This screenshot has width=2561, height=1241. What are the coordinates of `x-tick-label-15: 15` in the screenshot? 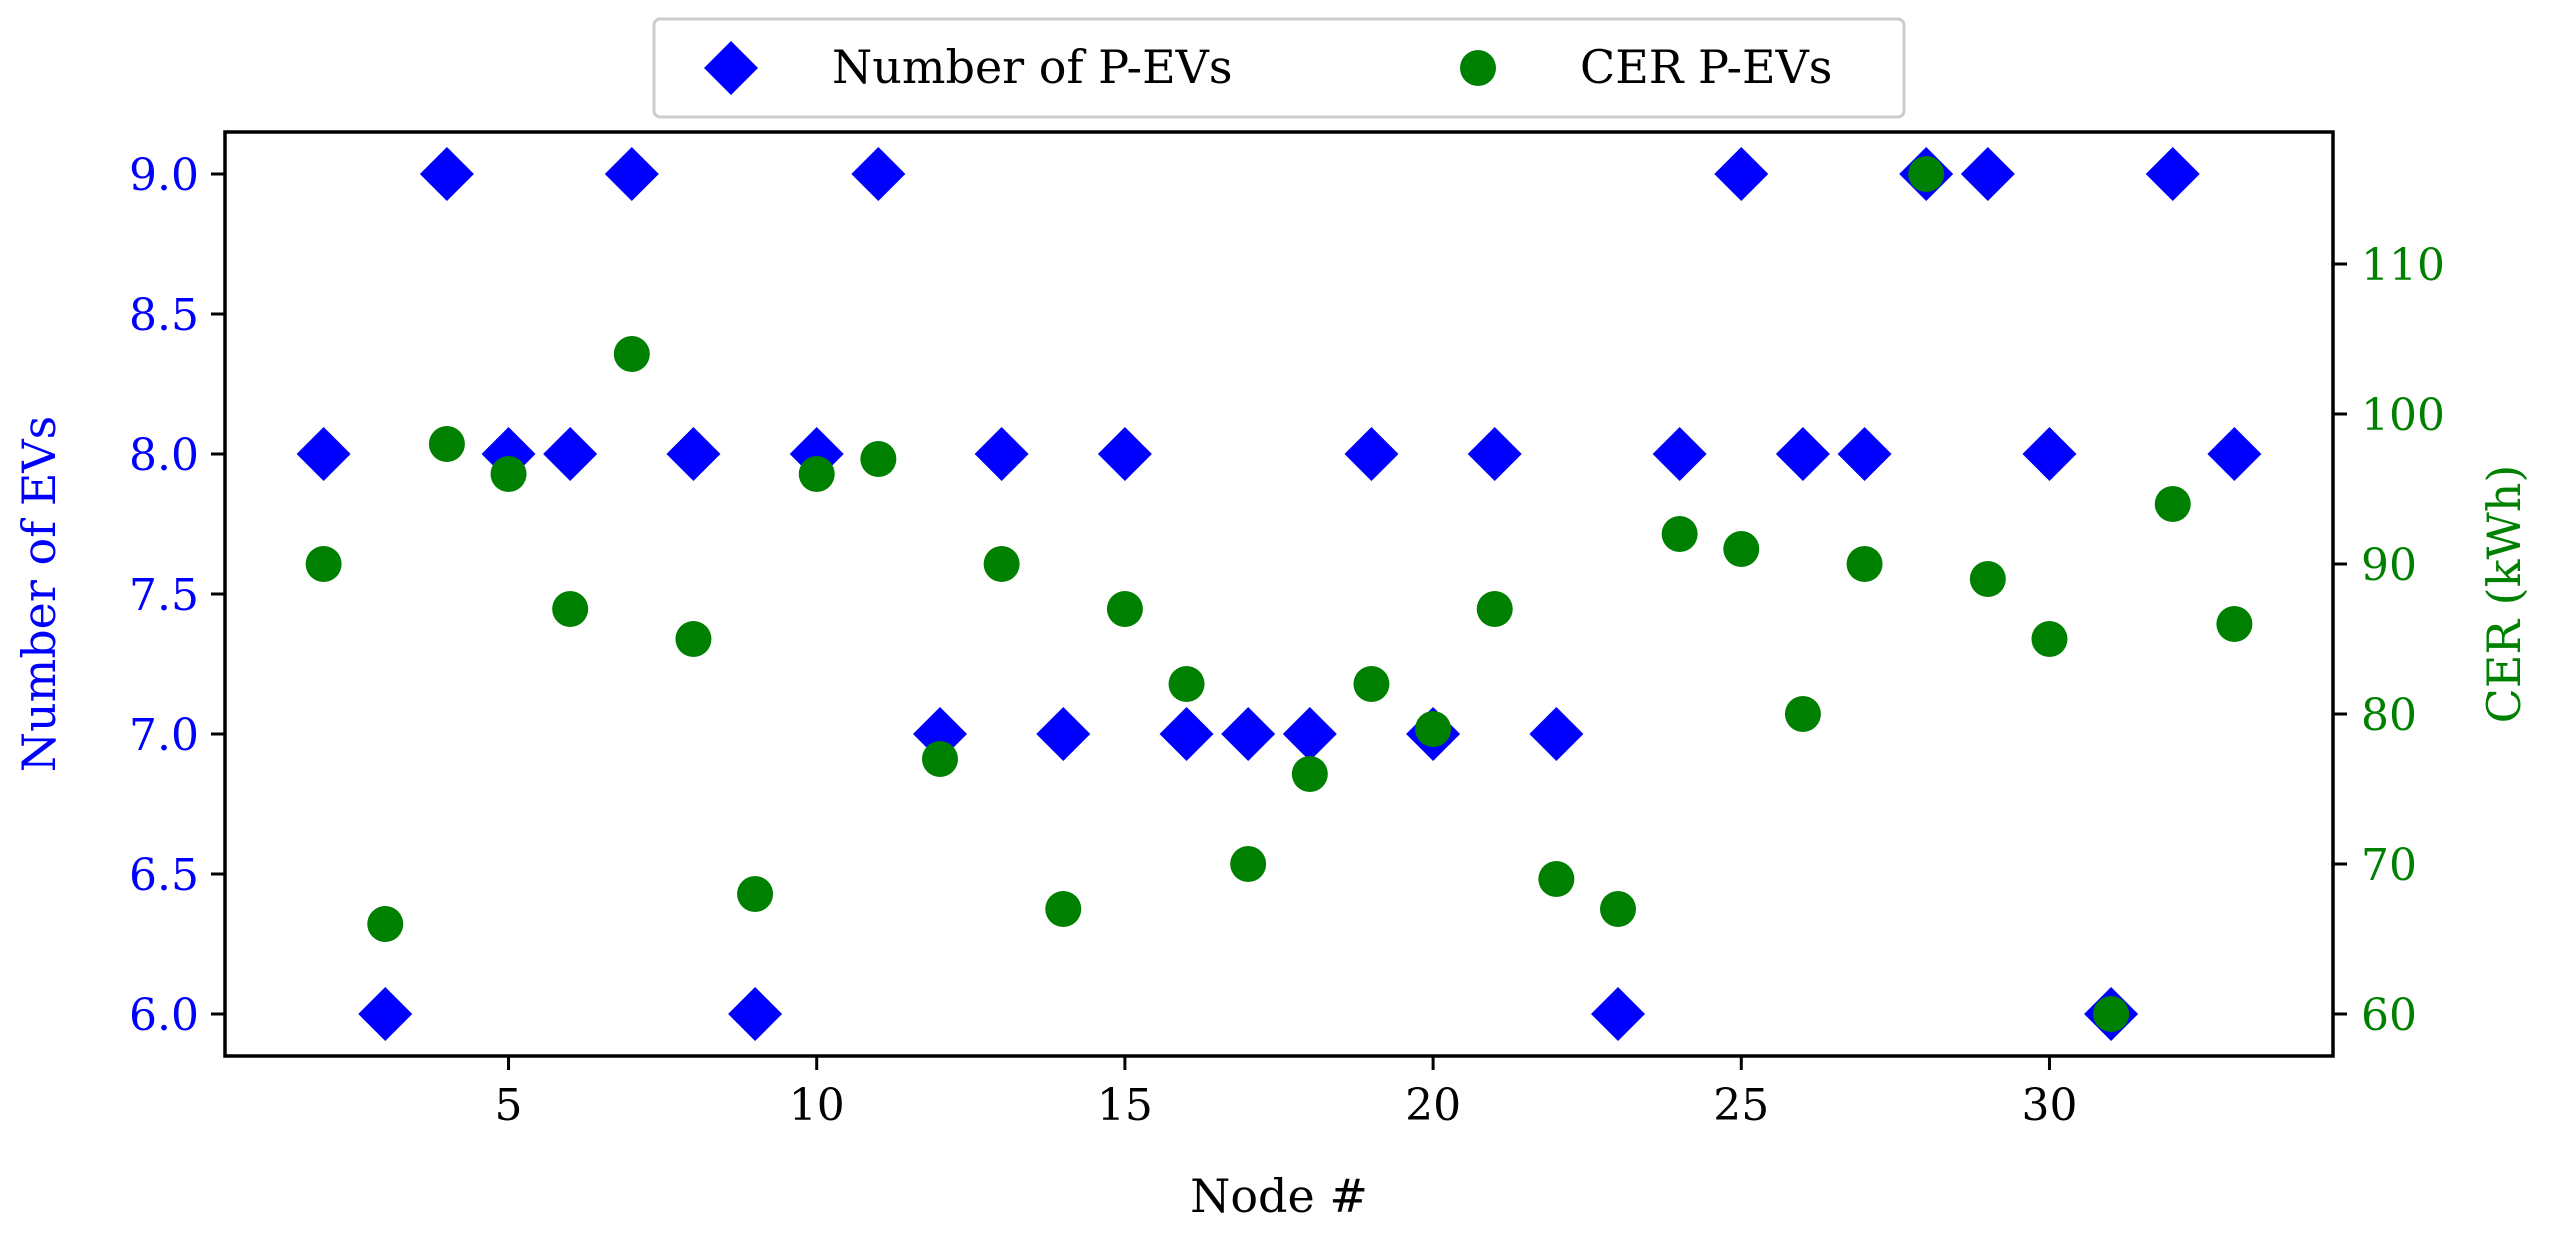 It's located at (1125, 1105).